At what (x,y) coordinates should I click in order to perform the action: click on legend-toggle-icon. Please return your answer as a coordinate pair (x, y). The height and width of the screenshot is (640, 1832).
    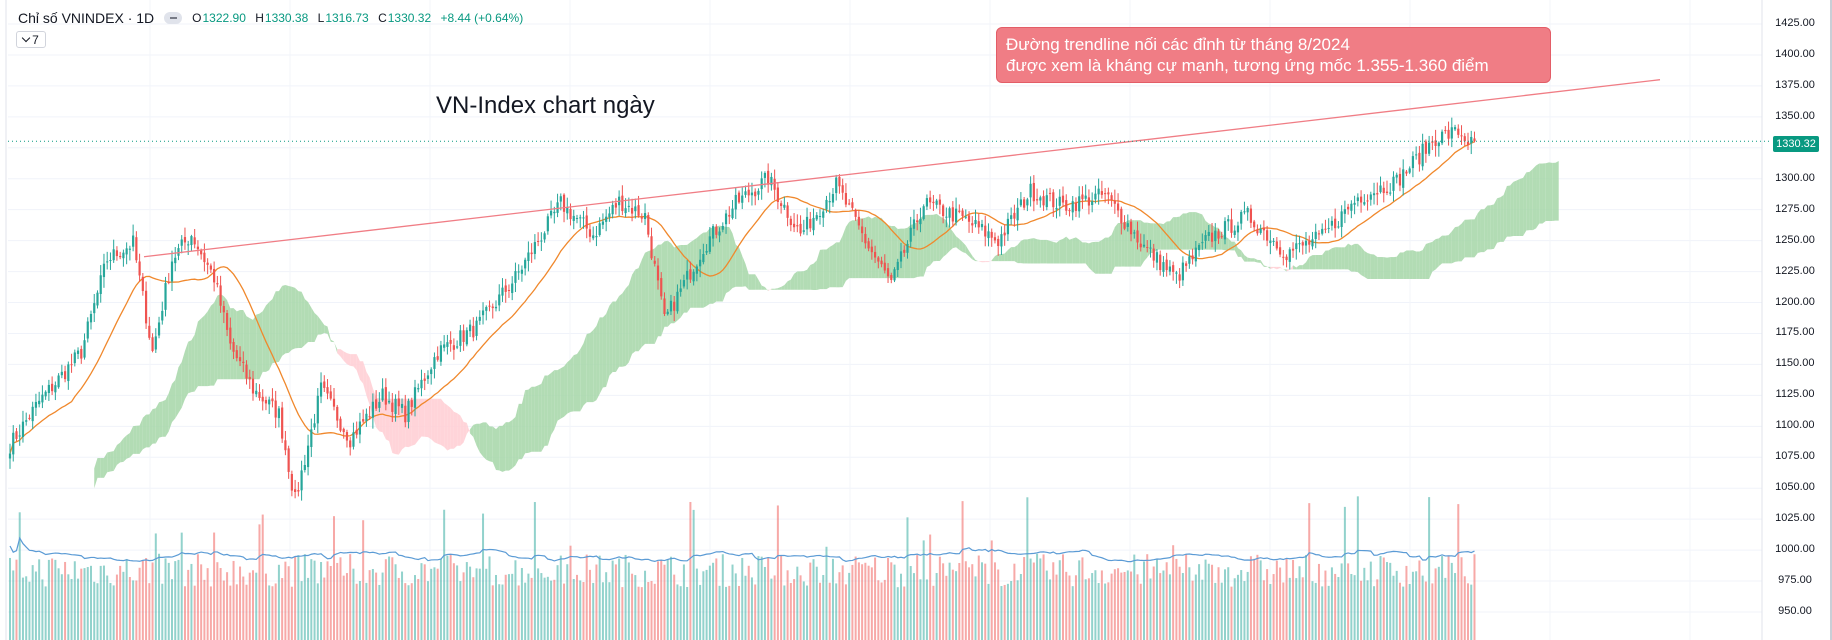
    Looking at the image, I should click on (173, 18).